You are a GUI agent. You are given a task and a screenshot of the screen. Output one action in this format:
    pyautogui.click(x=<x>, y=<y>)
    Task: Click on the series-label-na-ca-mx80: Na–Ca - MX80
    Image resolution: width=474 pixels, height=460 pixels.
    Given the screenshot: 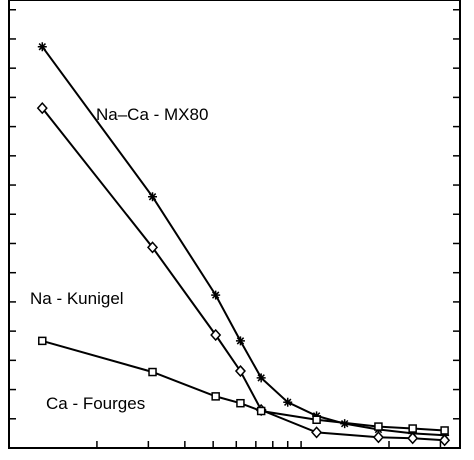 What is the action you would take?
    pyautogui.click(x=152, y=114)
    